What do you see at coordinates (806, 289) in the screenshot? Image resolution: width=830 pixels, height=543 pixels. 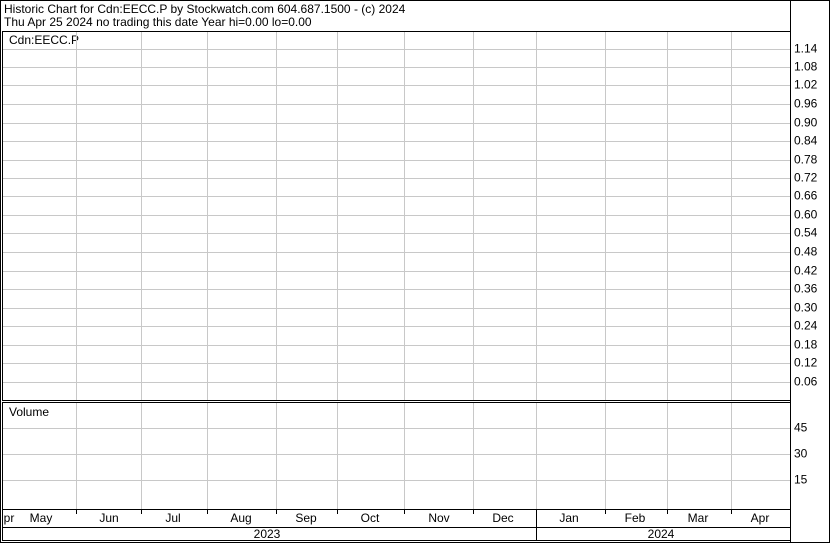 I see `y-tick-label: 0.36` at bounding box center [806, 289].